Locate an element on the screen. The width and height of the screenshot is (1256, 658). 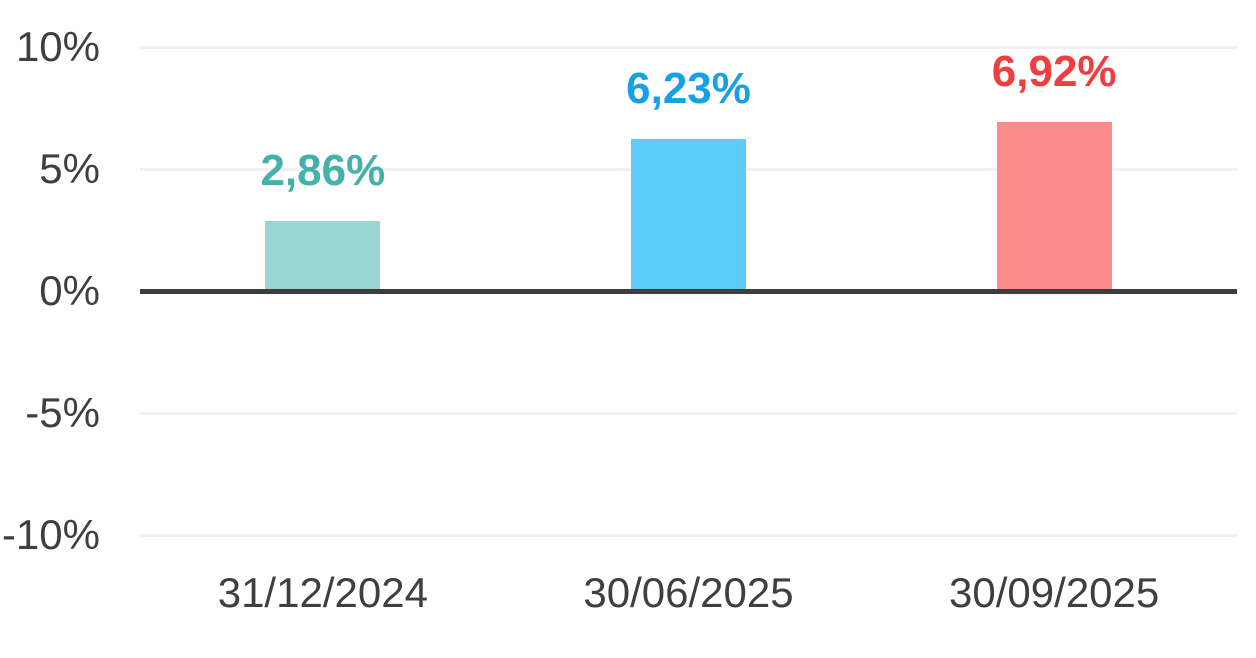
zero-axis-line is located at coordinates (688, 291).